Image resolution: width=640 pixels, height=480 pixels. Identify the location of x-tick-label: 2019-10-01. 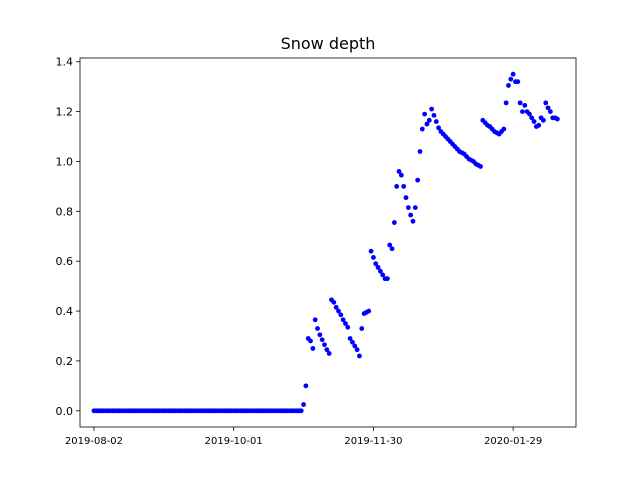
(234, 441).